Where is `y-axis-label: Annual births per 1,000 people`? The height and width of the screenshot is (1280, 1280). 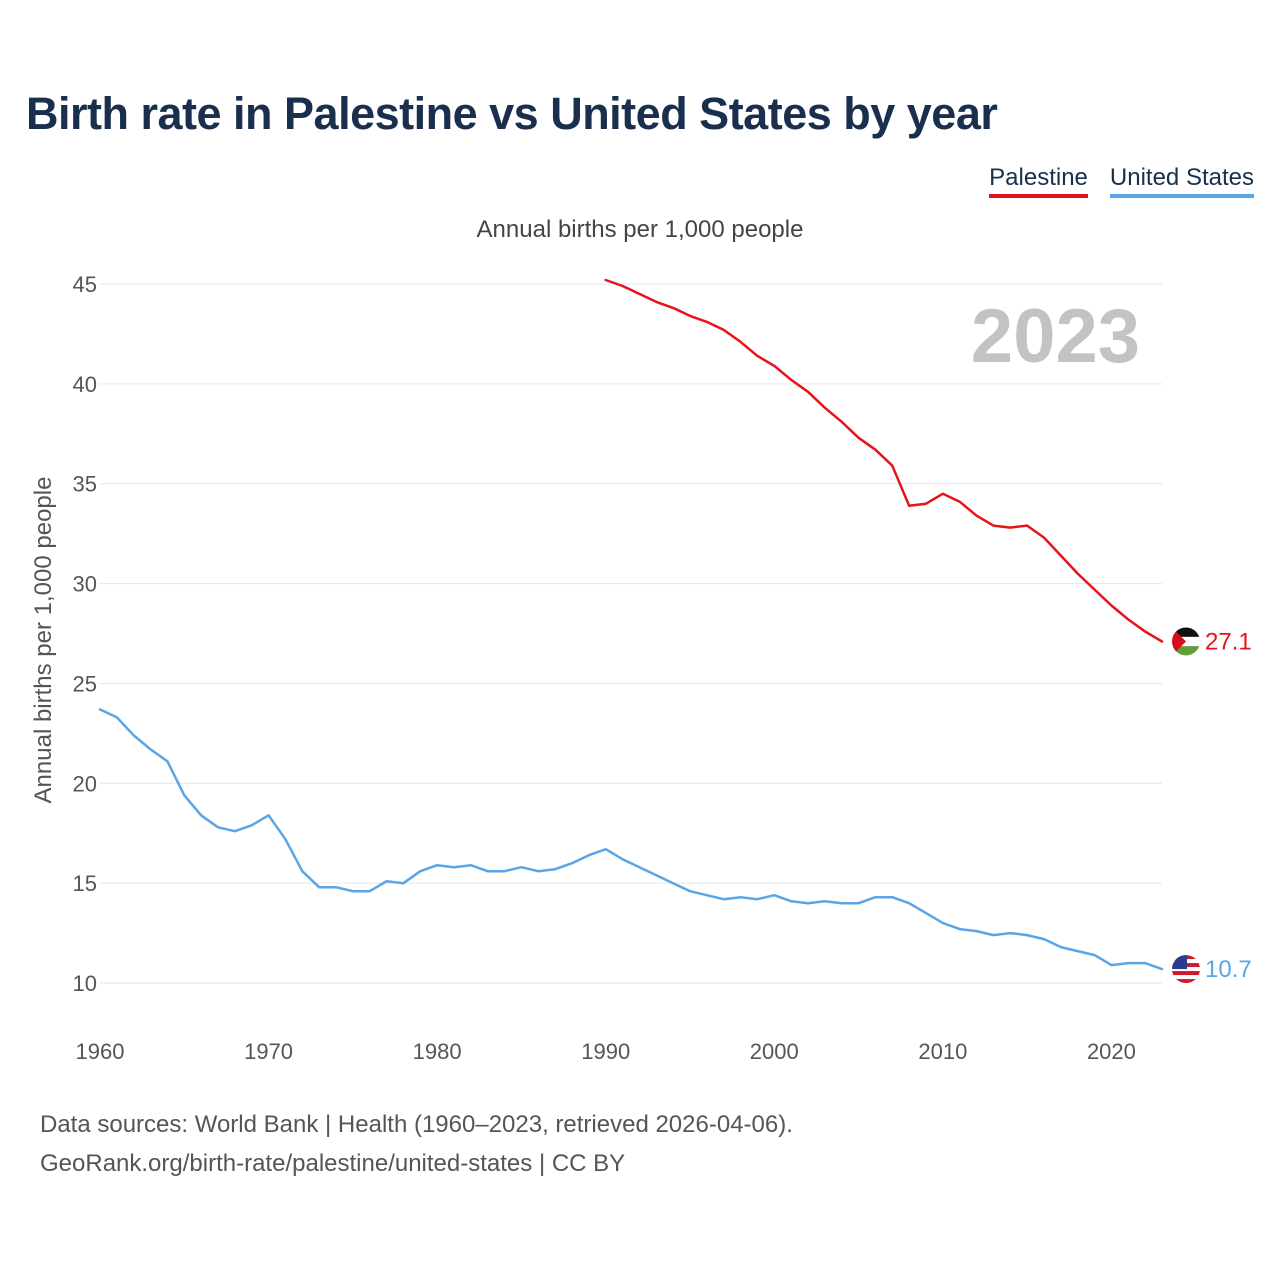 y-axis-label: Annual births per 1,000 people is located at coordinates (43, 640).